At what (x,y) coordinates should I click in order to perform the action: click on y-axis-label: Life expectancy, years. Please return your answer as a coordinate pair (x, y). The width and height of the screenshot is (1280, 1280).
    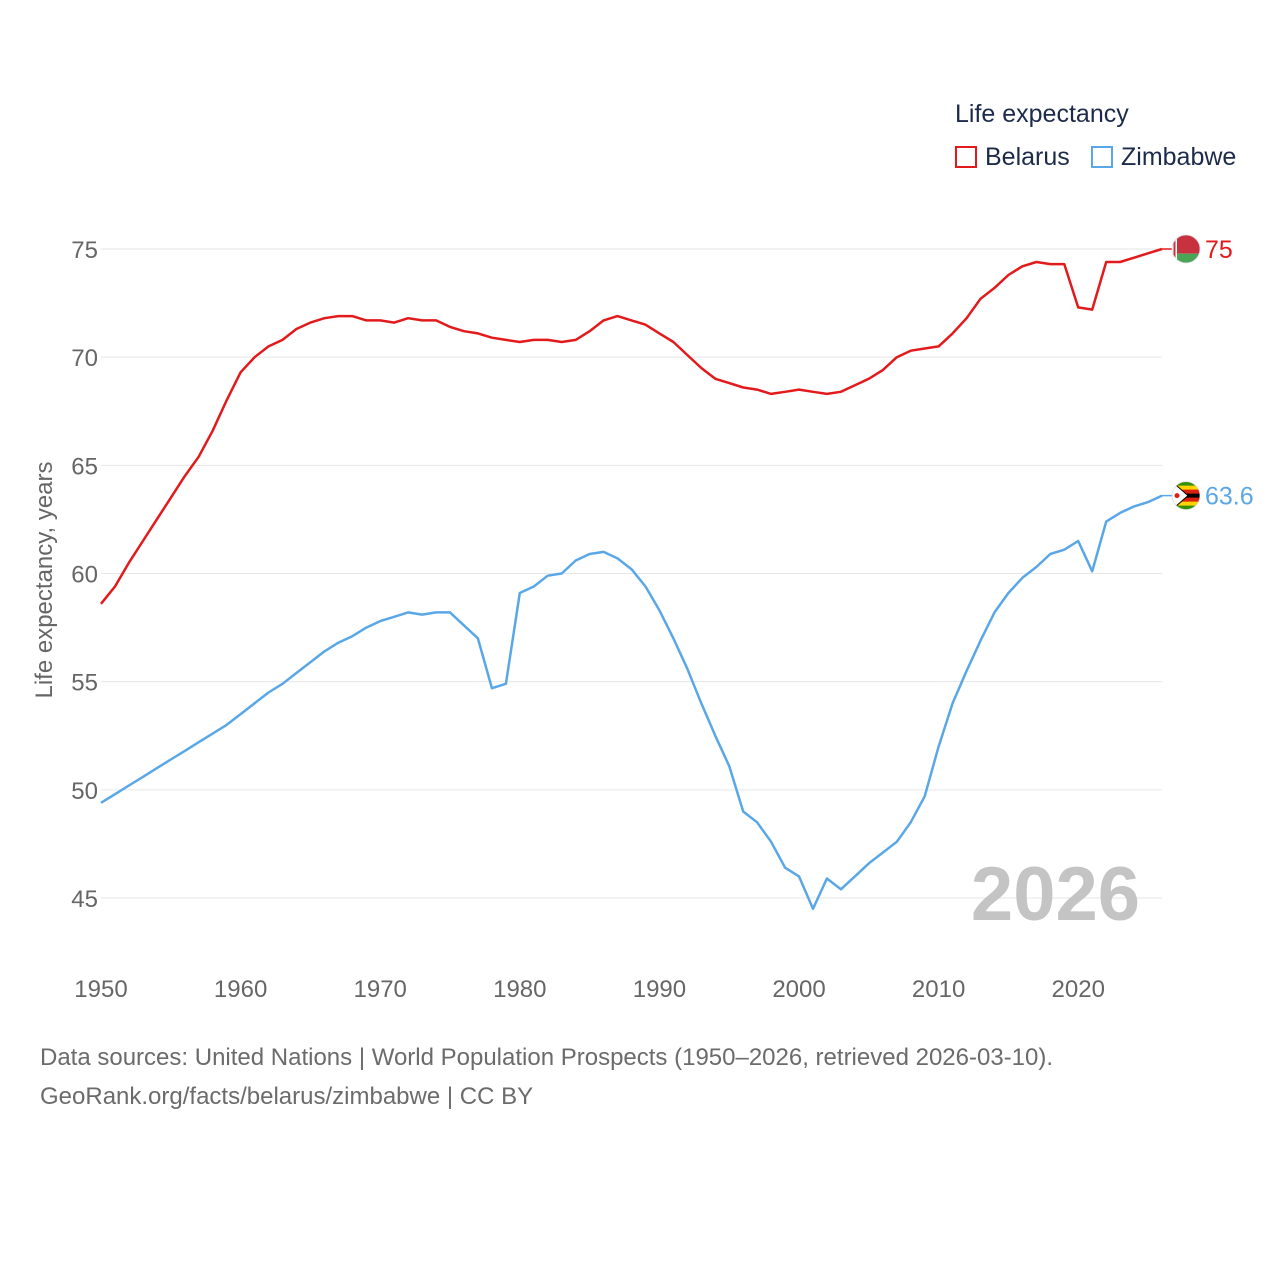
    Looking at the image, I should click on (44, 579).